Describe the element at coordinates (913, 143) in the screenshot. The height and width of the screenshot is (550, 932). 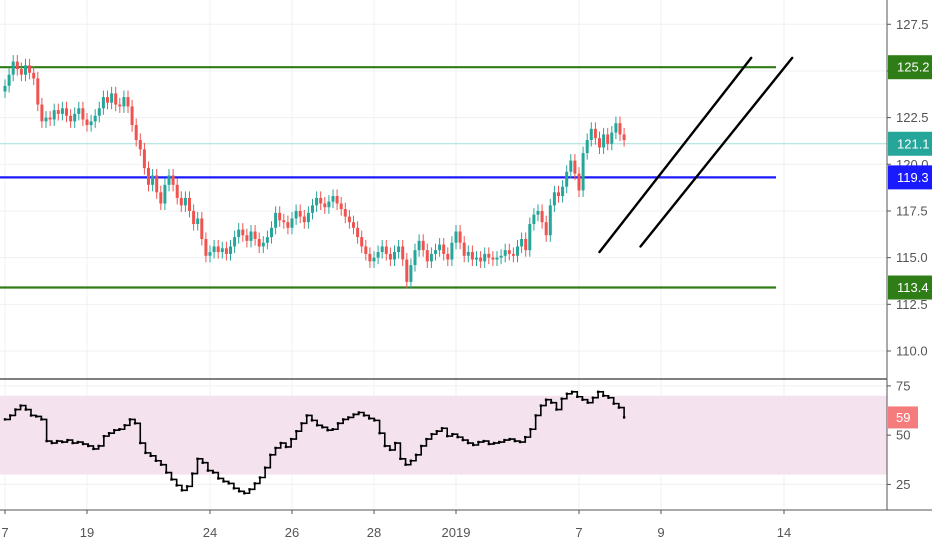
I see `last-price-tag-label: 121.1` at that location.